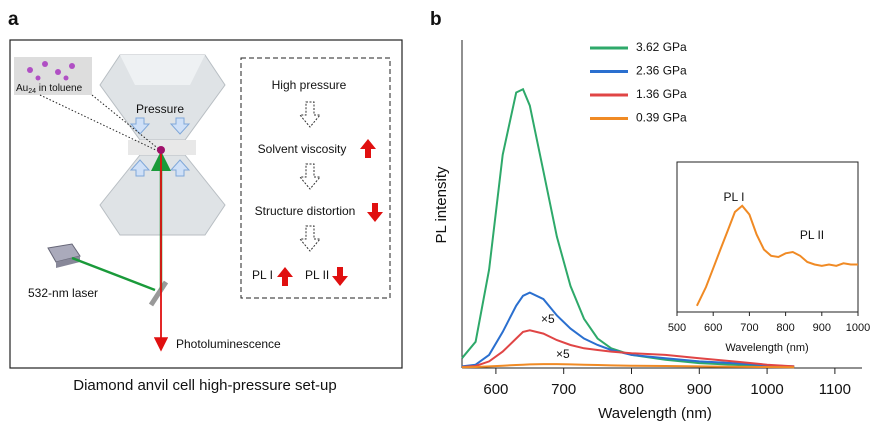  Describe the element at coordinates (699, 389) in the screenshot. I see `x-tick-label: 900` at that location.